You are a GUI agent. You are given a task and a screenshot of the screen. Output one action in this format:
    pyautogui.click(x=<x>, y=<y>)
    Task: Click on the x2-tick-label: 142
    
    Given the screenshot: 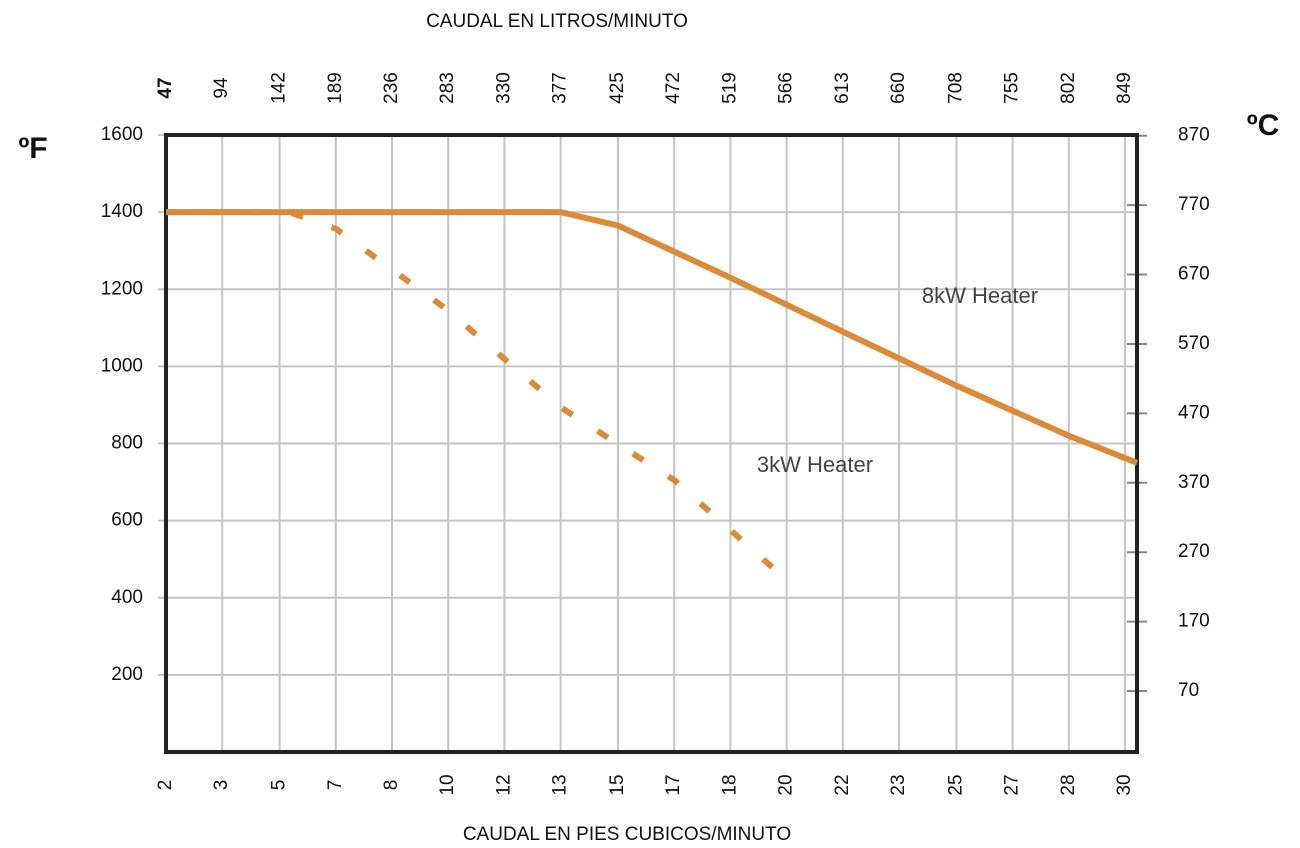 What is the action you would take?
    pyautogui.click(x=279, y=88)
    